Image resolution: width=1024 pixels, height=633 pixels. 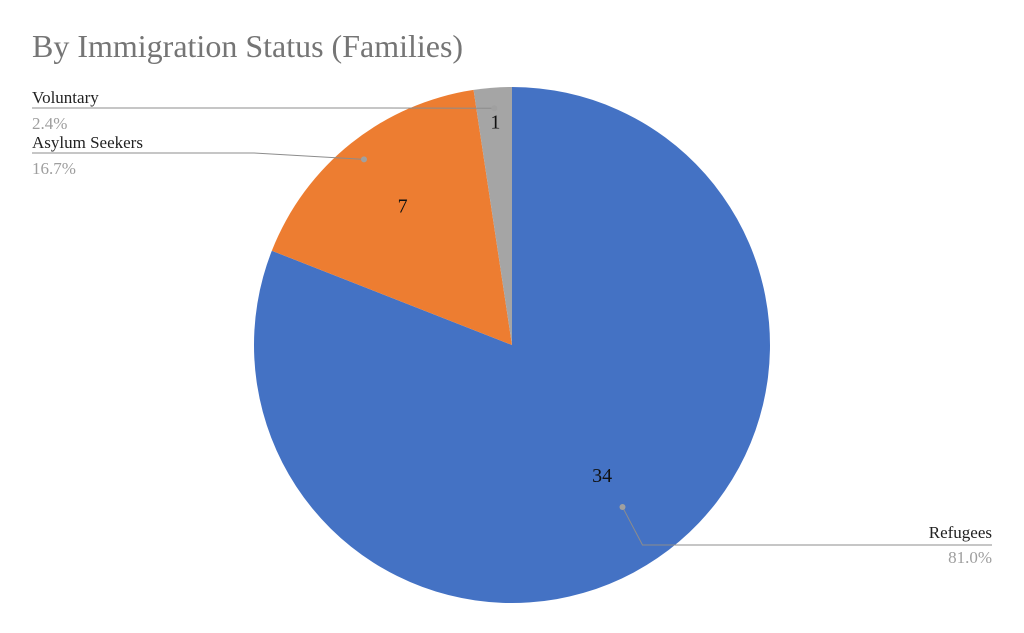 What do you see at coordinates (492, 216) in the screenshot?
I see `pie-slice-voluntary` at bounding box center [492, 216].